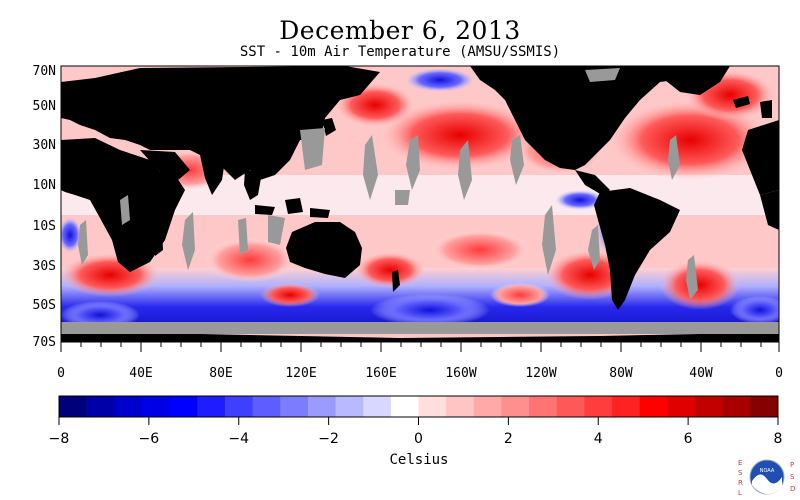  I want to click on lat-label: 30S, so click(44, 266).